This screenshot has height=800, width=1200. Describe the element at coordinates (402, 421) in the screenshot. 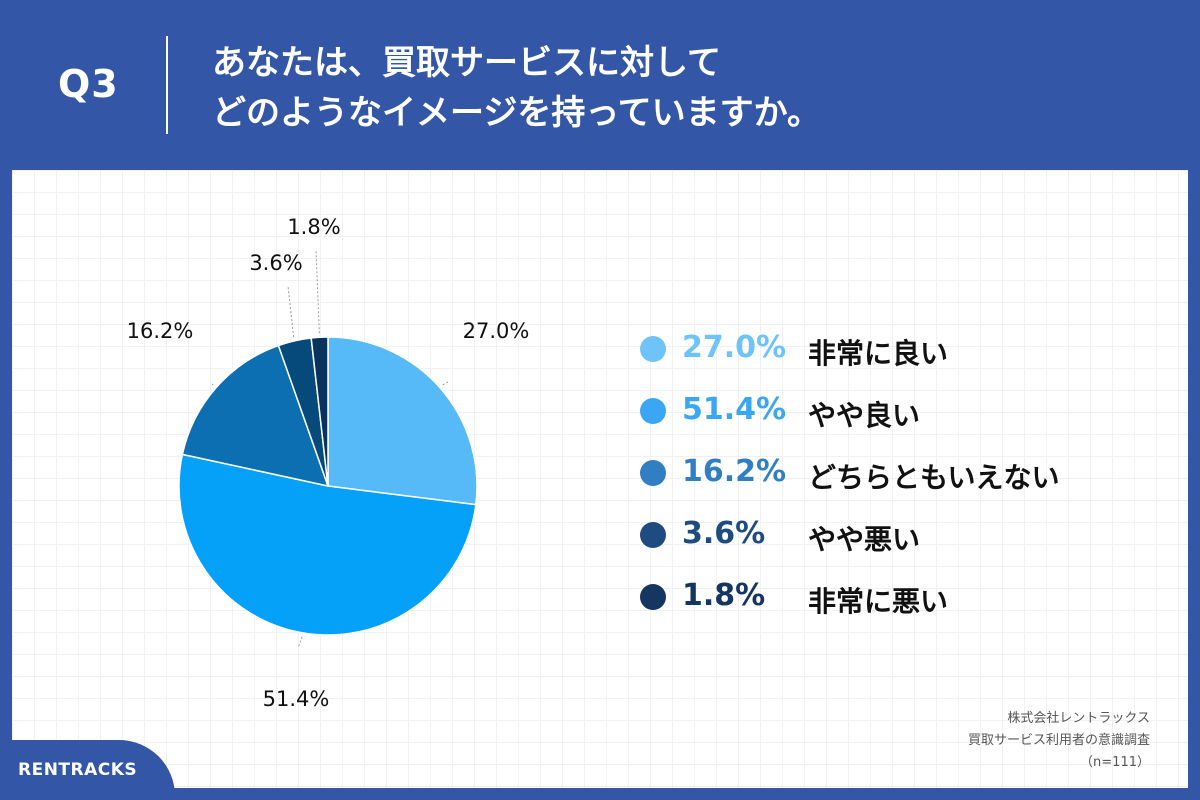

I see `pie-slice-very-good` at that location.